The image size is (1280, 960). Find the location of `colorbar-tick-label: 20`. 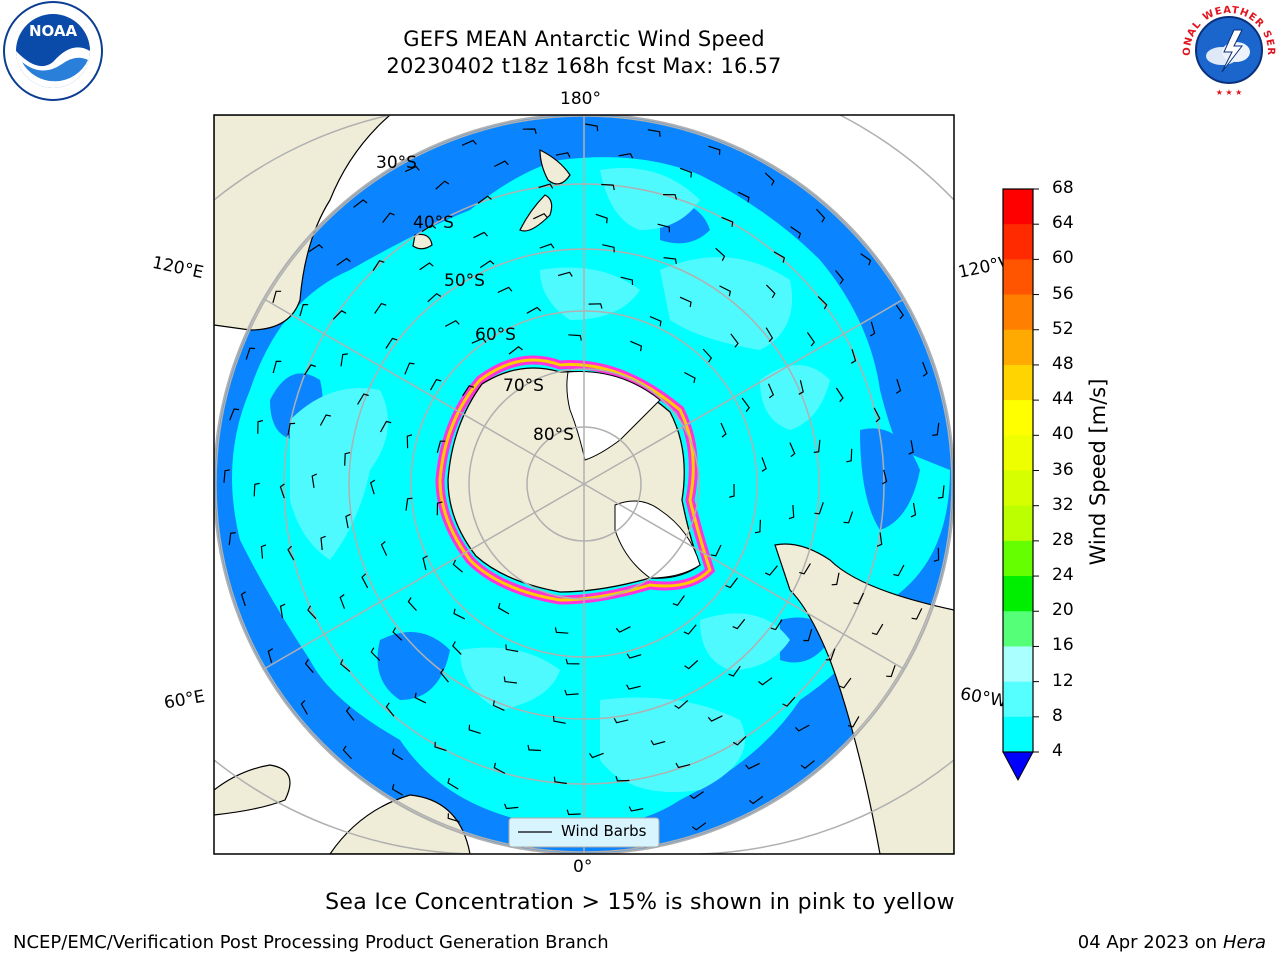

colorbar-tick-label: 20 is located at coordinates (1063, 610).